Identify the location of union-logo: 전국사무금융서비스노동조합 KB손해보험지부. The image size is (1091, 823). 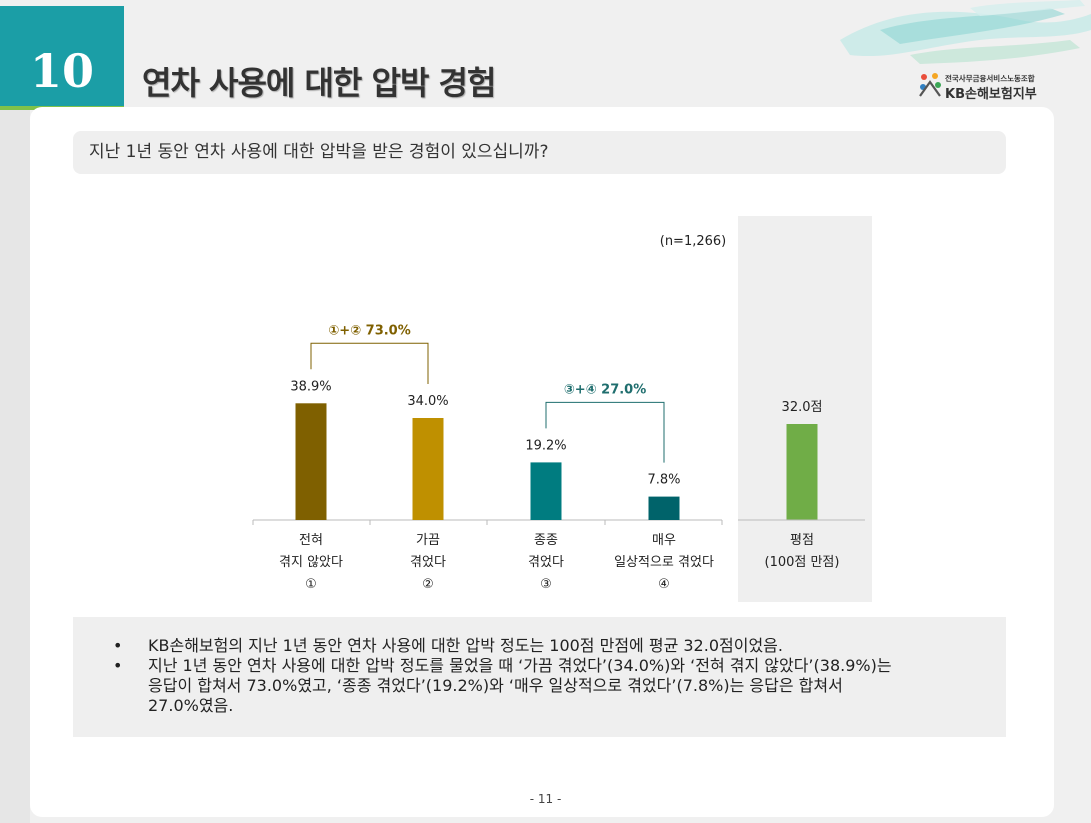
(991, 86).